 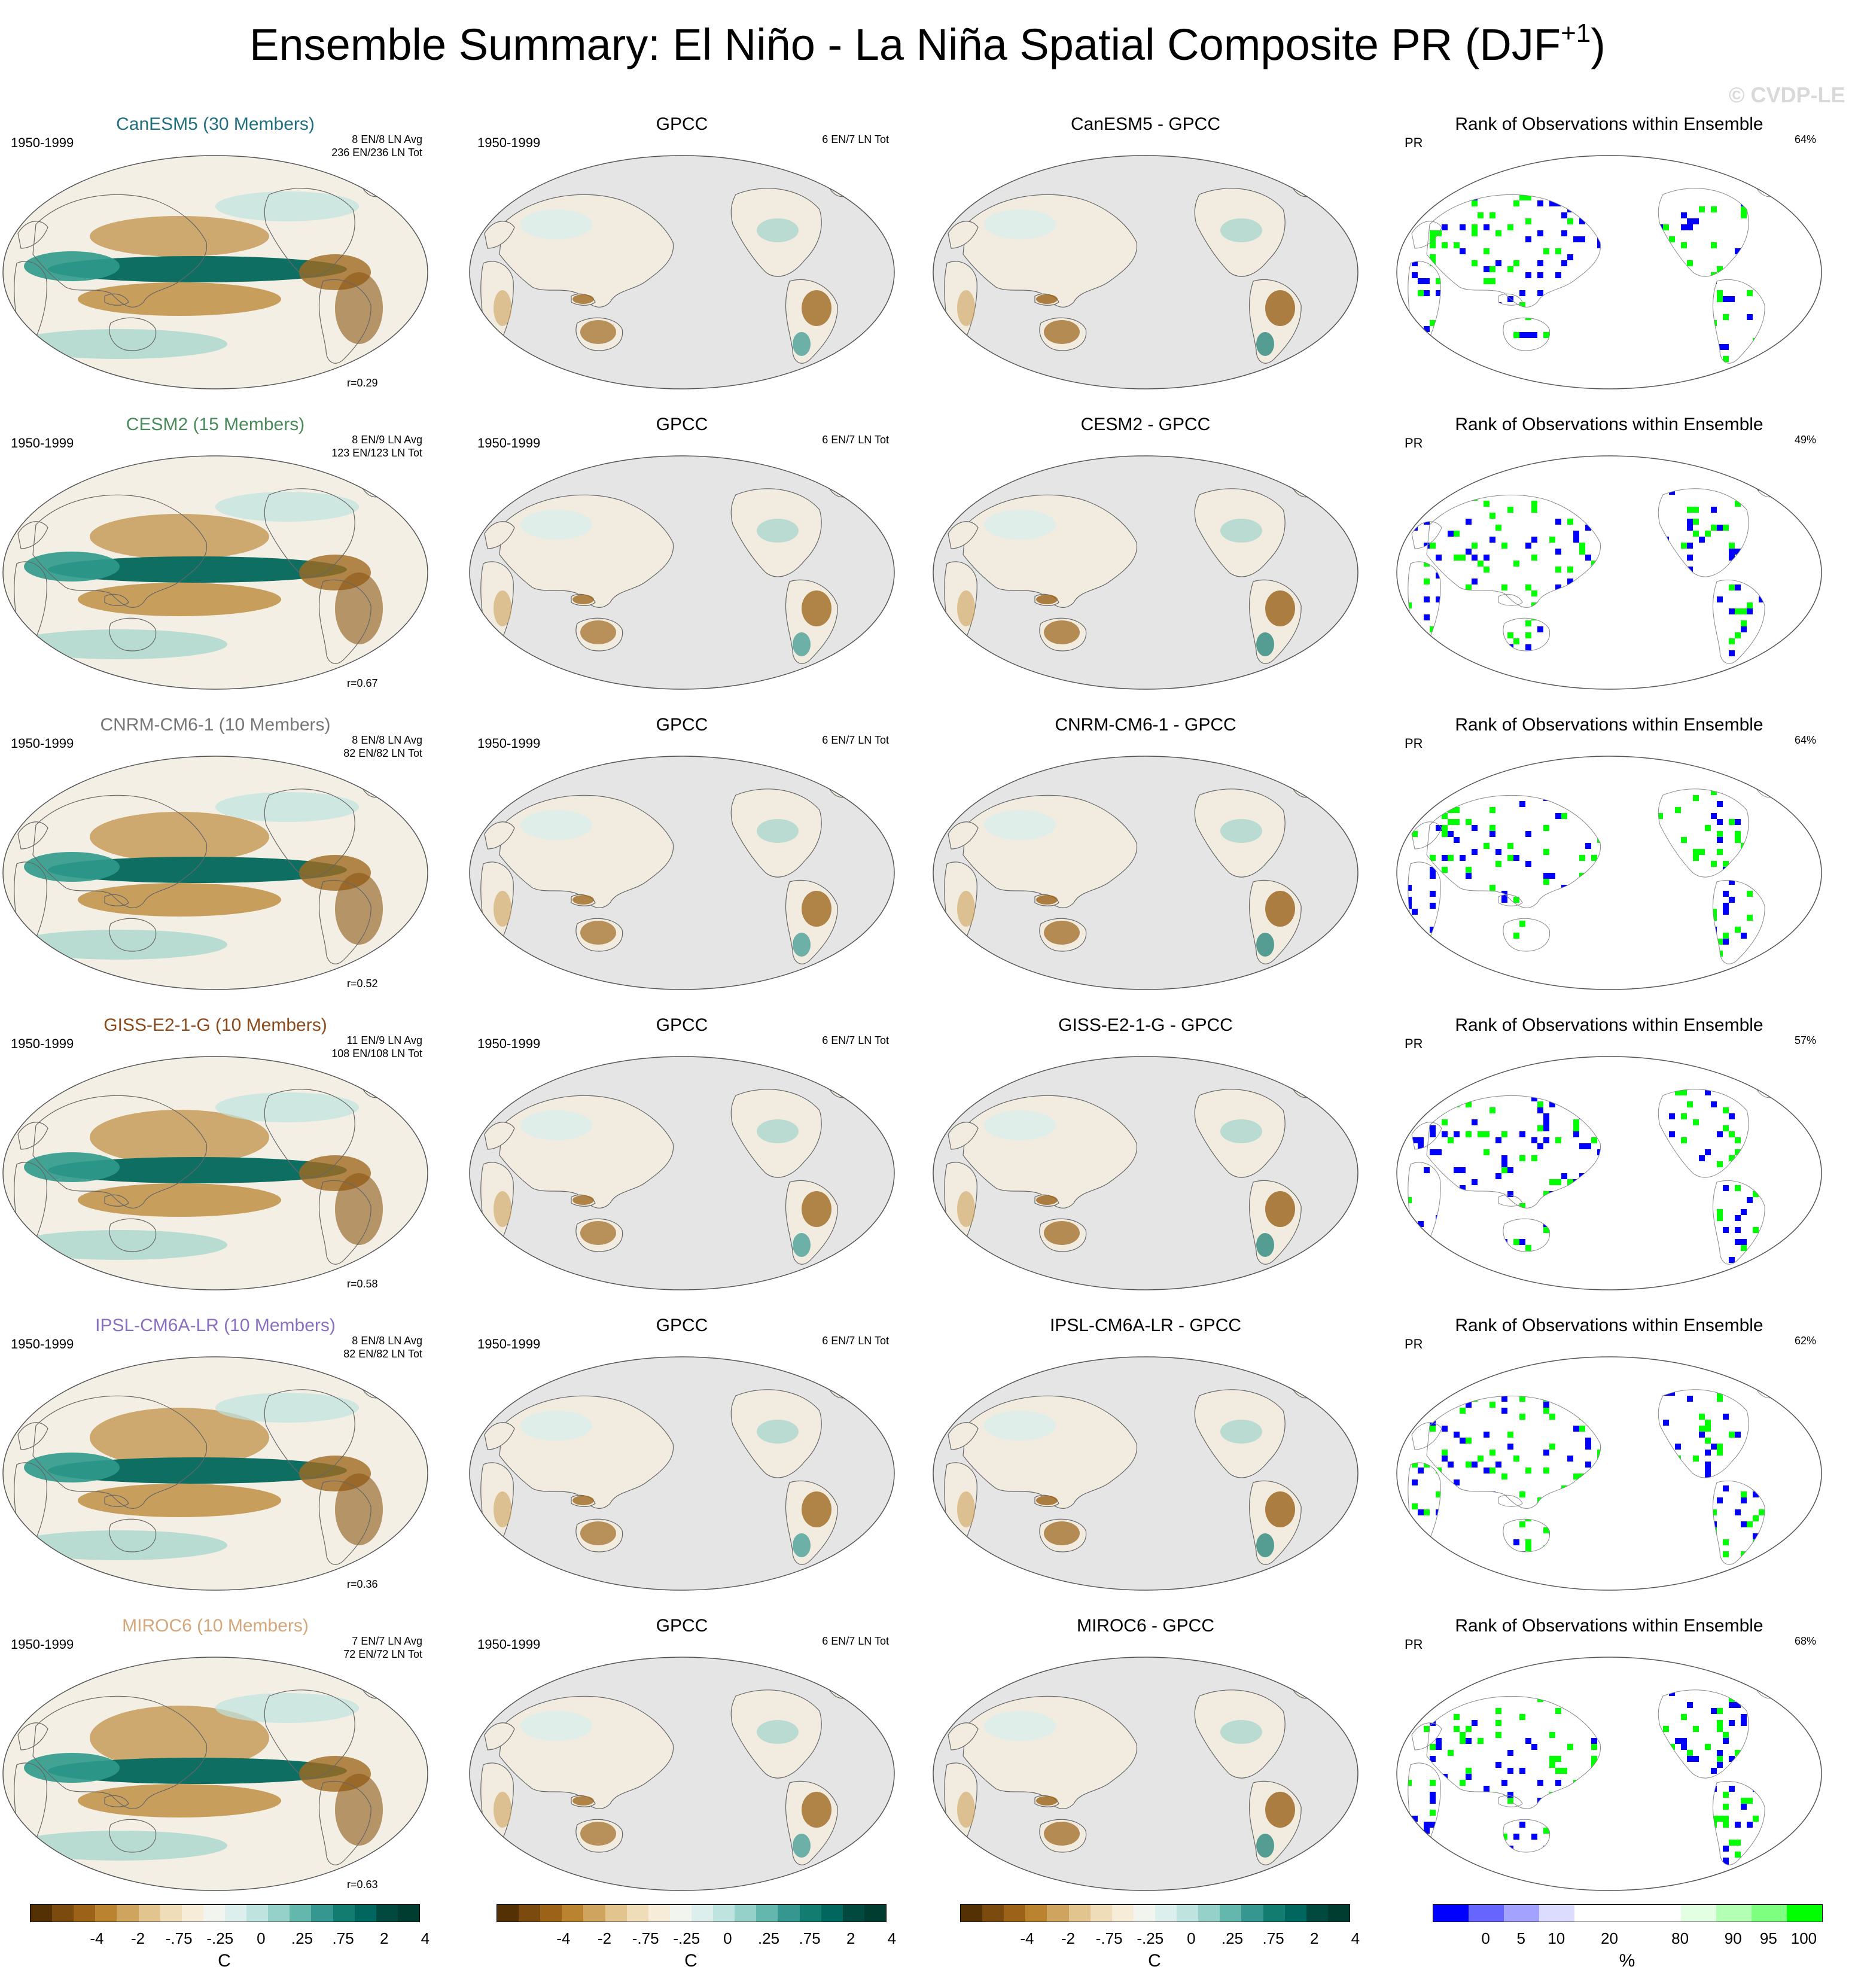 I want to click on diff-map, so click(x=1145, y=1173).